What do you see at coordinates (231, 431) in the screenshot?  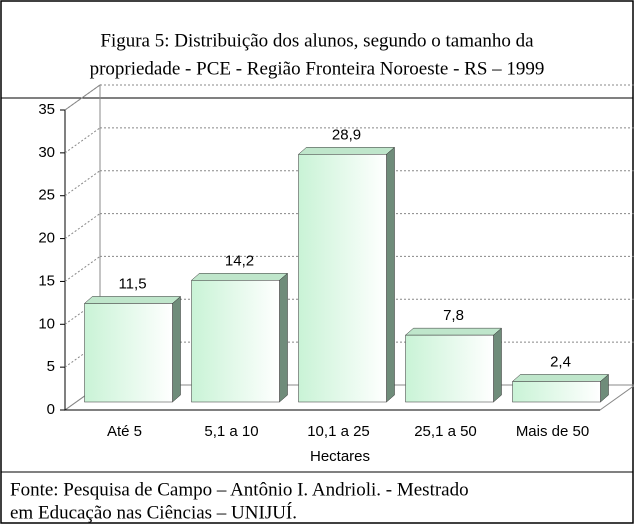 I see `x-tick-label: 5,1 a 10` at bounding box center [231, 431].